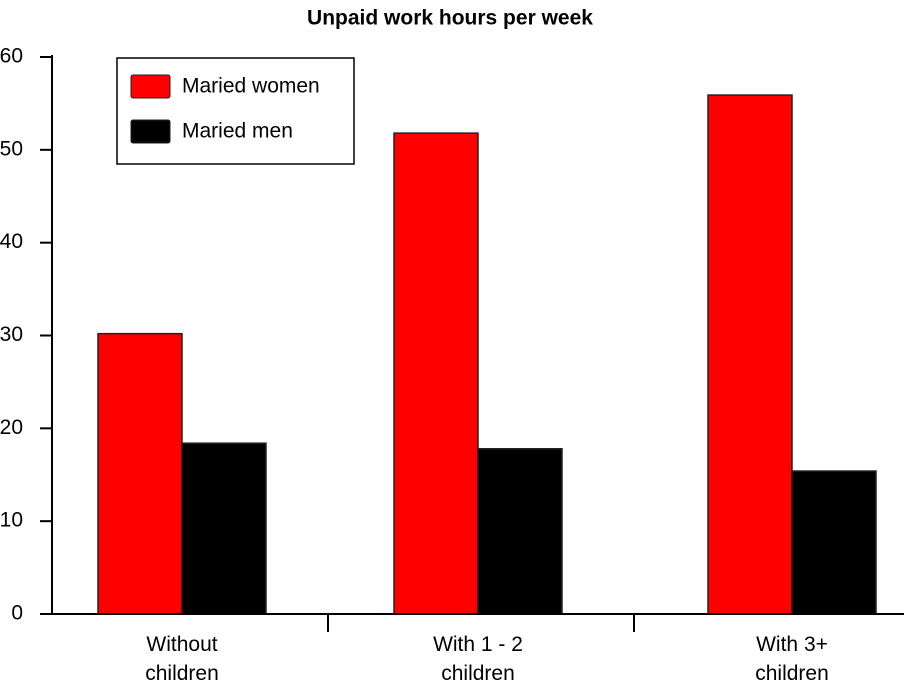  I want to click on y-tick-label: 10, so click(11, 520).